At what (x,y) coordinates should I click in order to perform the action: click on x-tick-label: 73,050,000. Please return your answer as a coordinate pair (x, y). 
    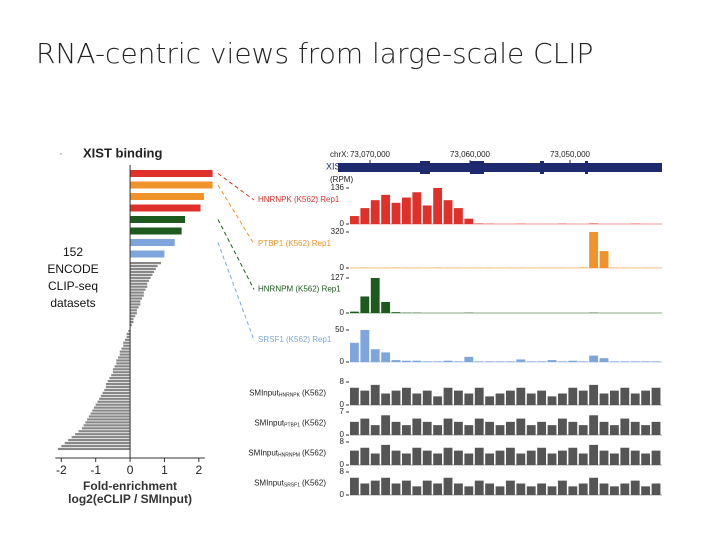
    Looking at the image, I should click on (570, 154).